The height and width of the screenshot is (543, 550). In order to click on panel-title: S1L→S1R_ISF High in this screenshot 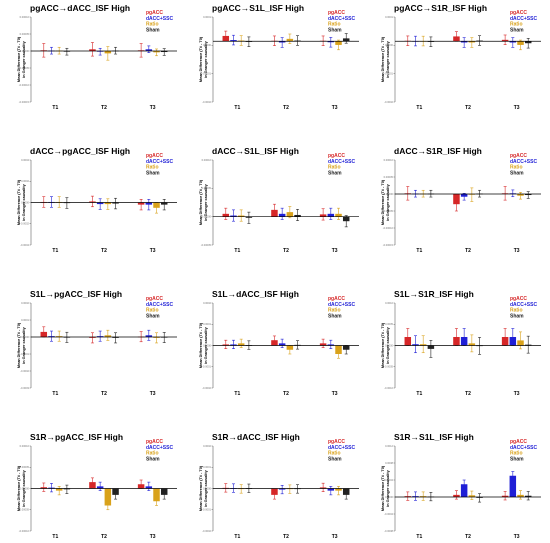, I will do `click(434, 294)`.